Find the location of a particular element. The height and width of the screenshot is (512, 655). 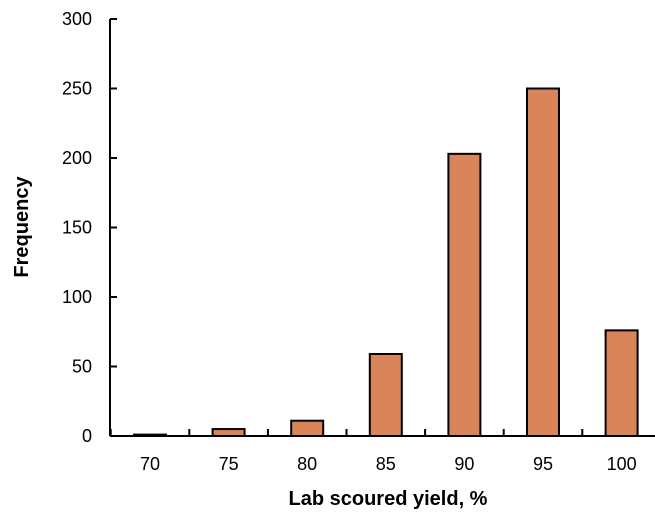

x-tick-label: 100 is located at coordinates (622, 464).